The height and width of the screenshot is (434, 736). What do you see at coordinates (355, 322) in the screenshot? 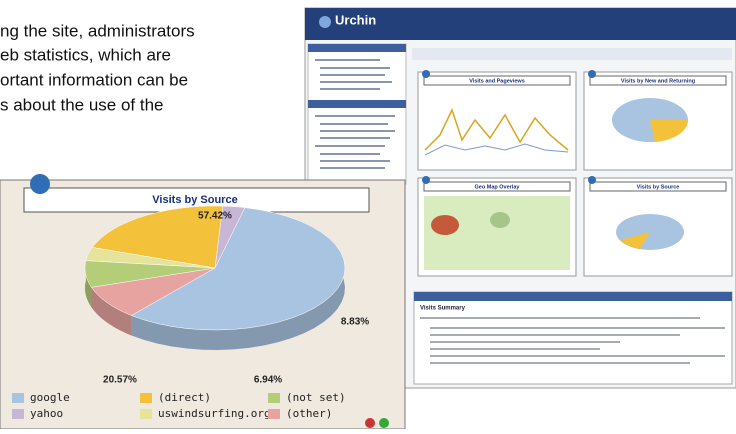
I see `value-label: 8.83%` at bounding box center [355, 322].